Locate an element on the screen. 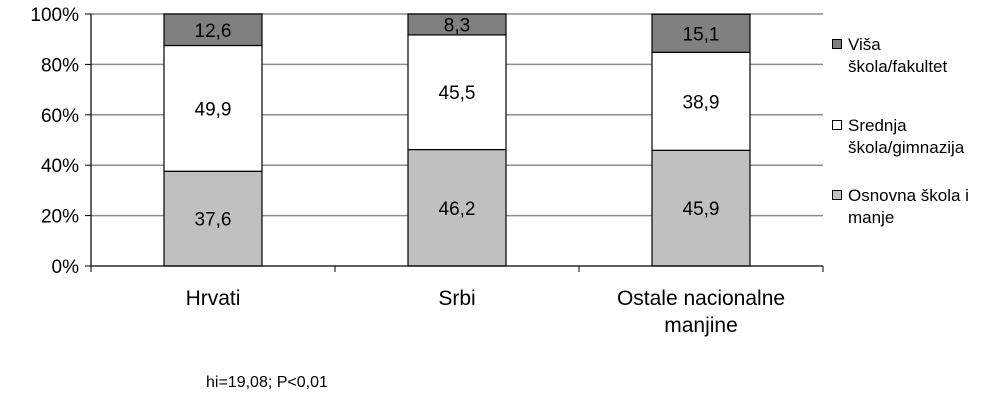 The image size is (1007, 404). data-label: 12,6 is located at coordinates (213, 31).